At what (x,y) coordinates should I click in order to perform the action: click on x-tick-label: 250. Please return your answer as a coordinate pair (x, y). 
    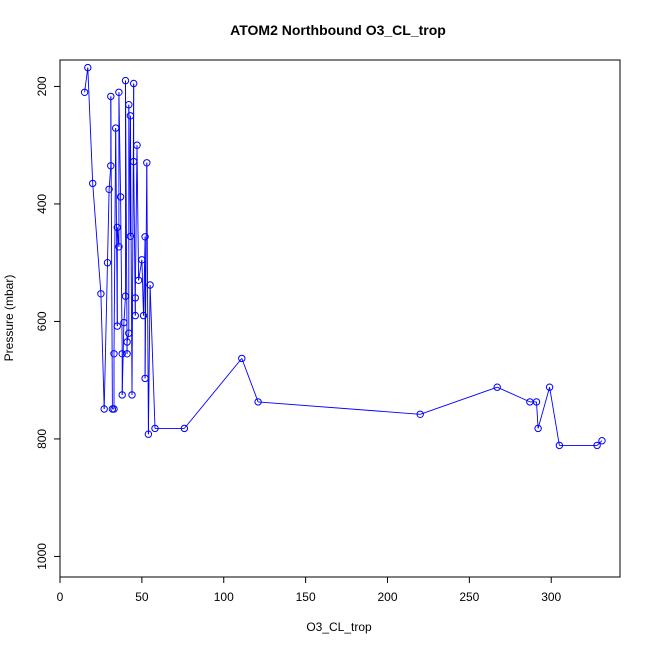
    Looking at the image, I should click on (469, 597).